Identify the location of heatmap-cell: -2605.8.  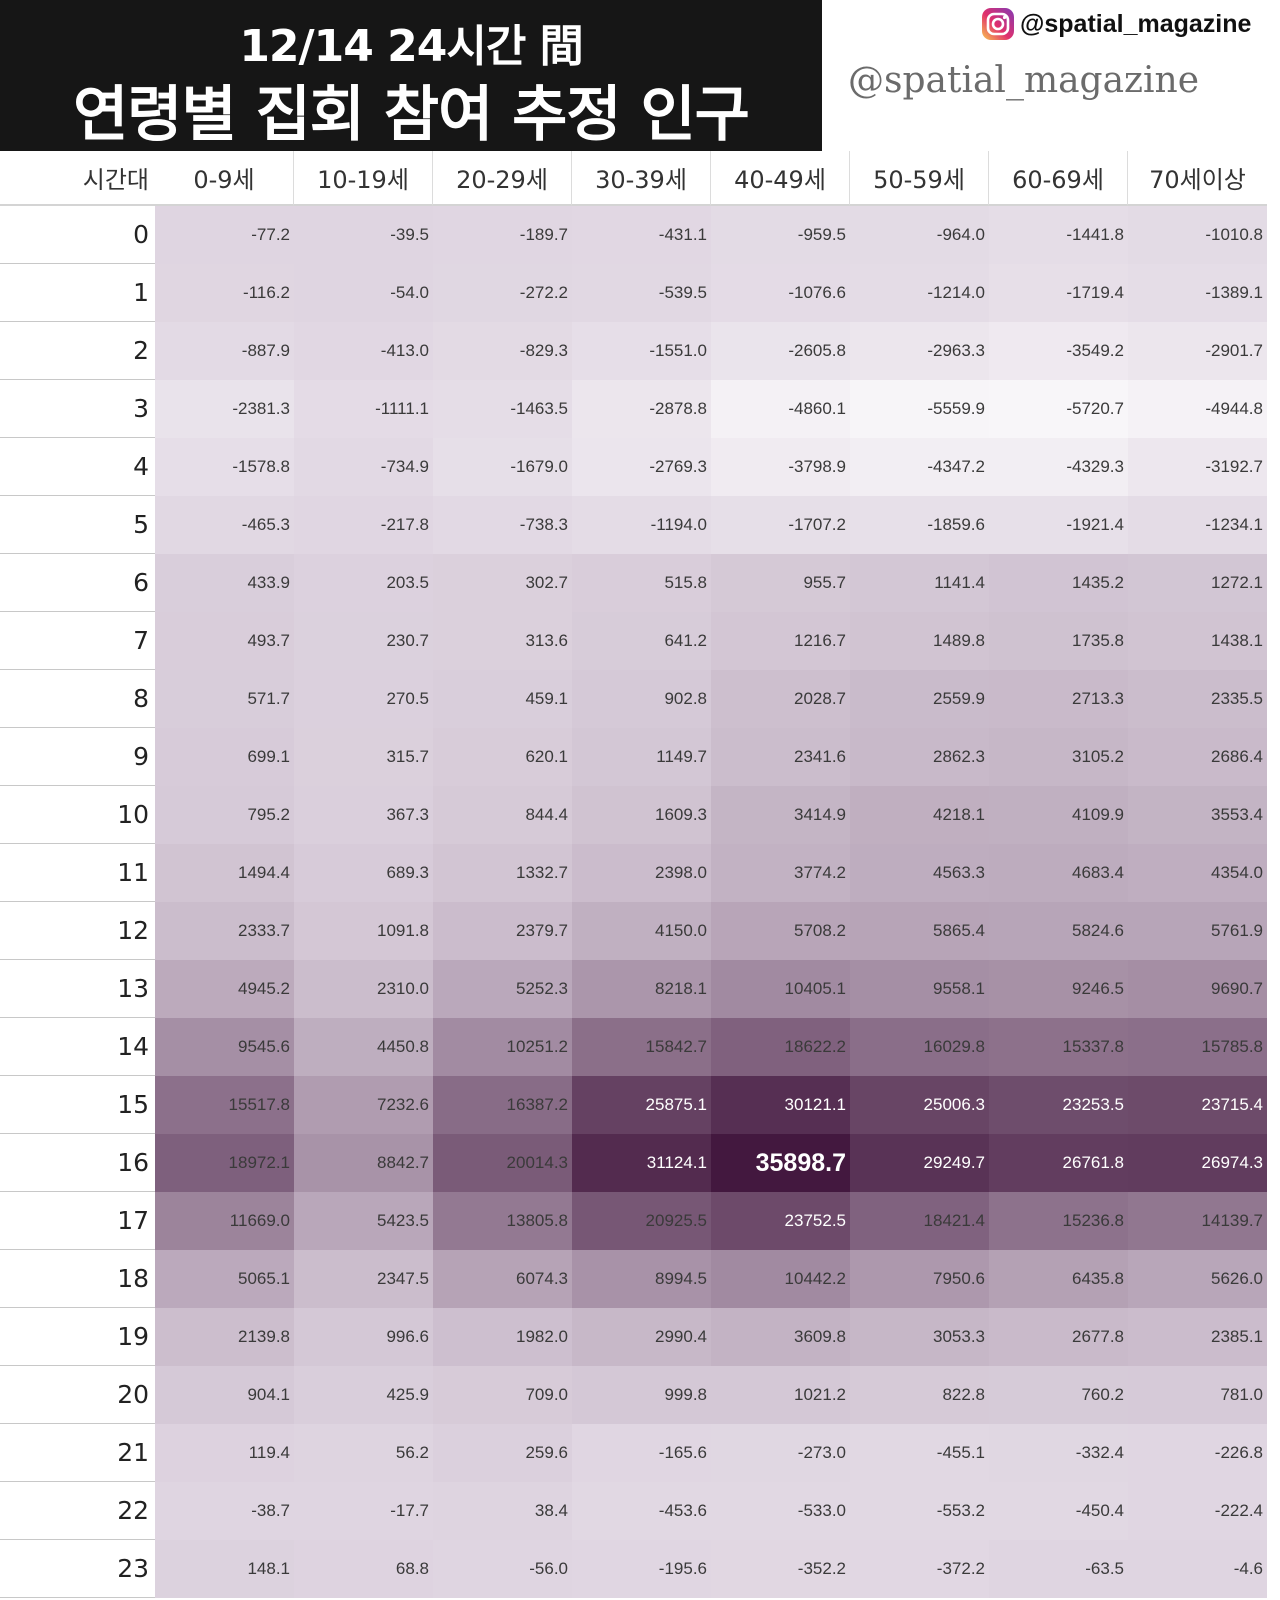
(780, 351).